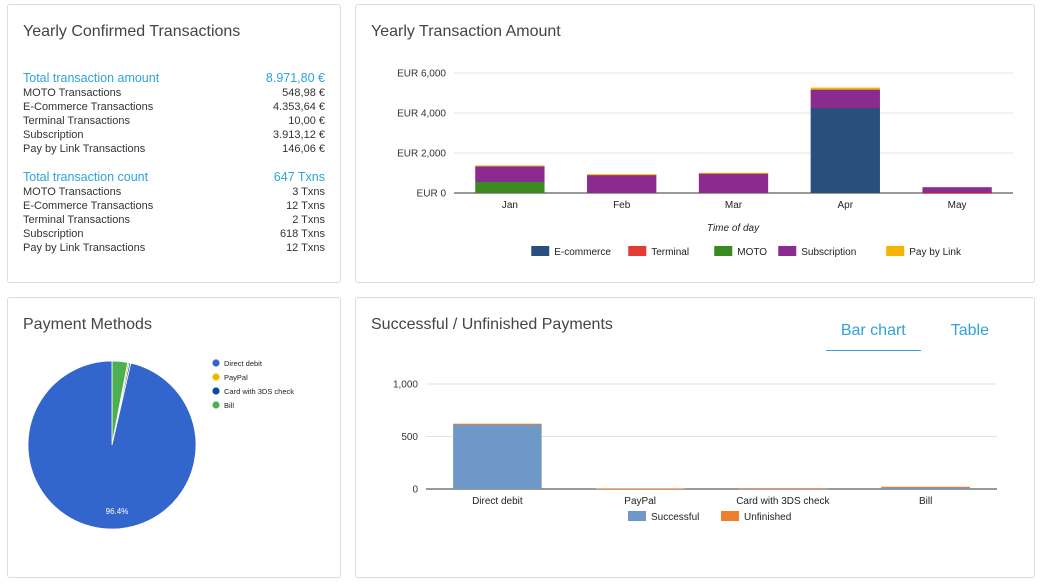  I want to click on x-category-label: Bill, so click(925, 501).